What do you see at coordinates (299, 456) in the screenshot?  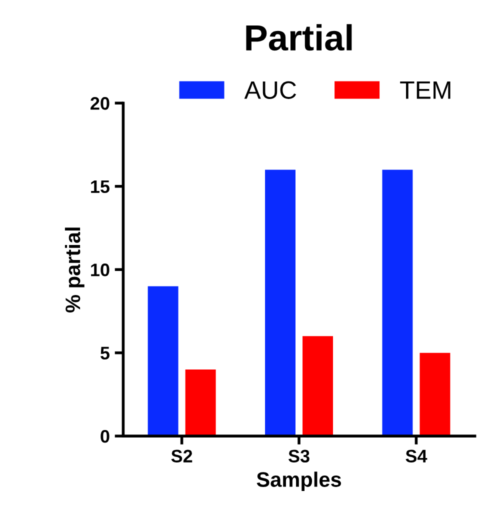 I see `x-tick-label: S3` at bounding box center [299, 456].